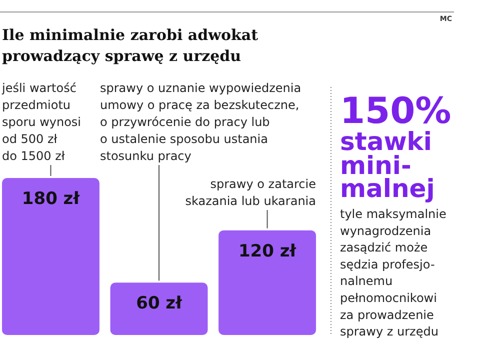  I want to click on text: tyle maksymalnie wynagrodzenia zasądzić może sędzia profesjo- nalnemu pełnomocnikowi za prowadzenie sprawy z urzędu, so click(393, 273).